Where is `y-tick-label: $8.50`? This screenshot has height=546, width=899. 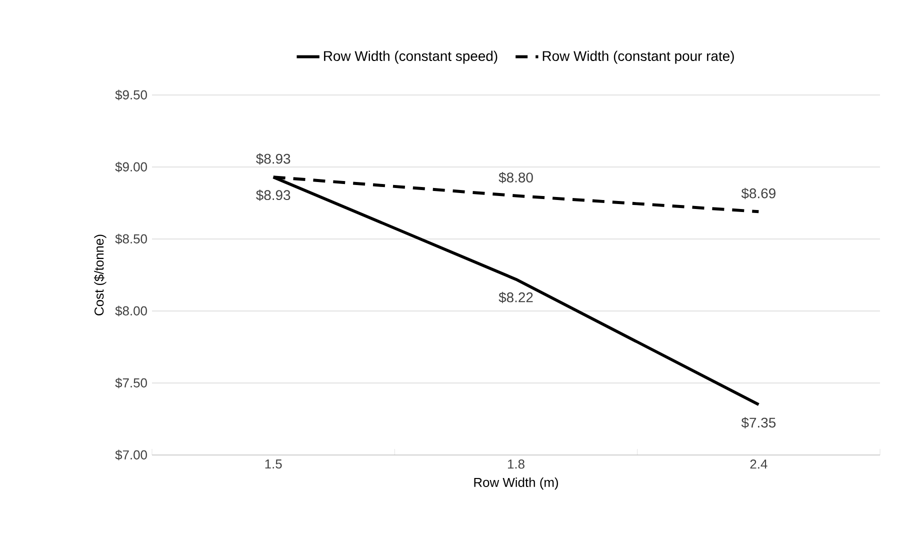
y-tick-label: $8.50 is located at coordinates (131, 239).